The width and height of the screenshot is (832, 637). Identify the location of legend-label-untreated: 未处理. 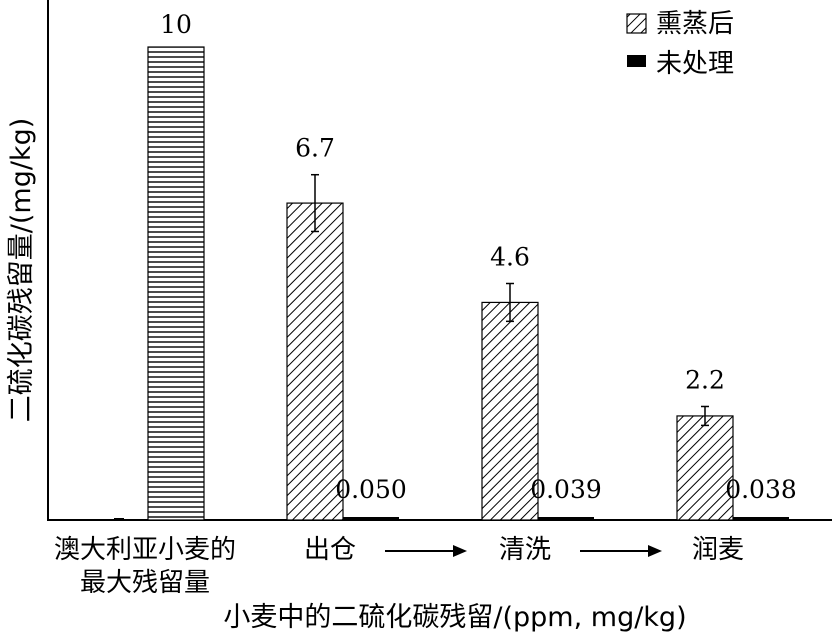
(695, 64).